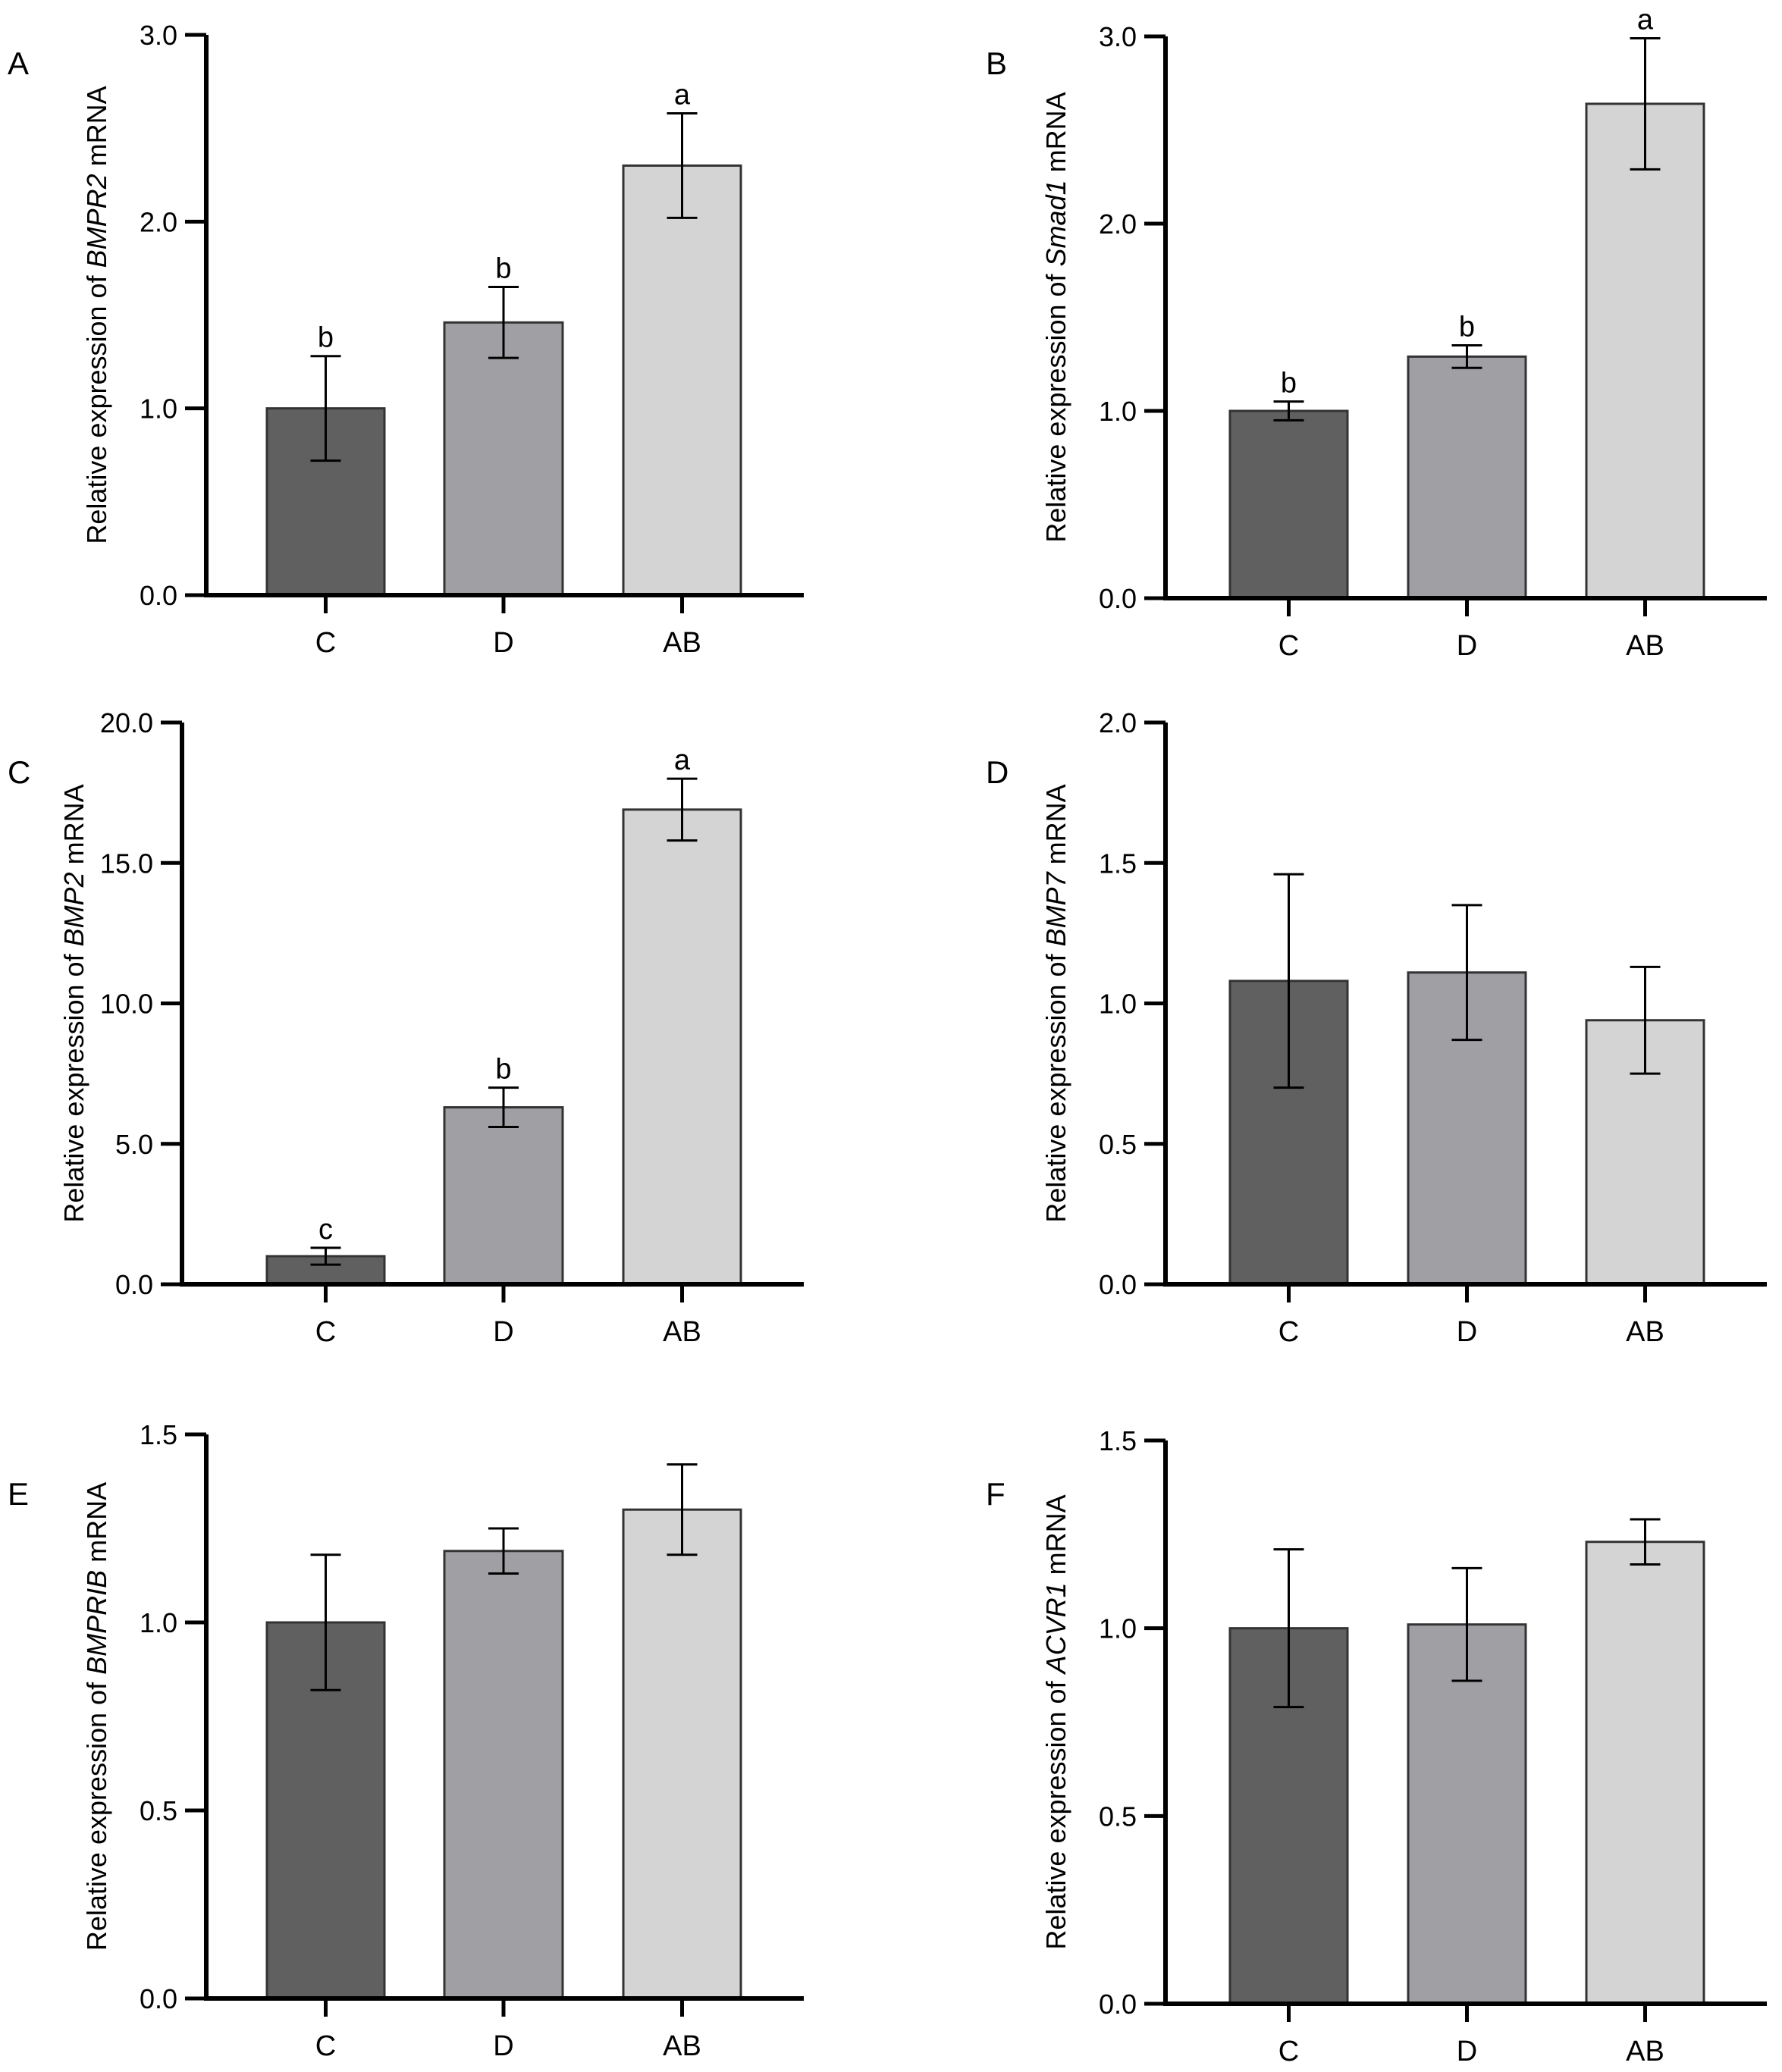 This screenshot has width=1782, height=2072. What do you see at coordinates (159, 36) in the screenshot?
I see `panel-a-ytick-label: 3.0` at bounding box center [159, 36].